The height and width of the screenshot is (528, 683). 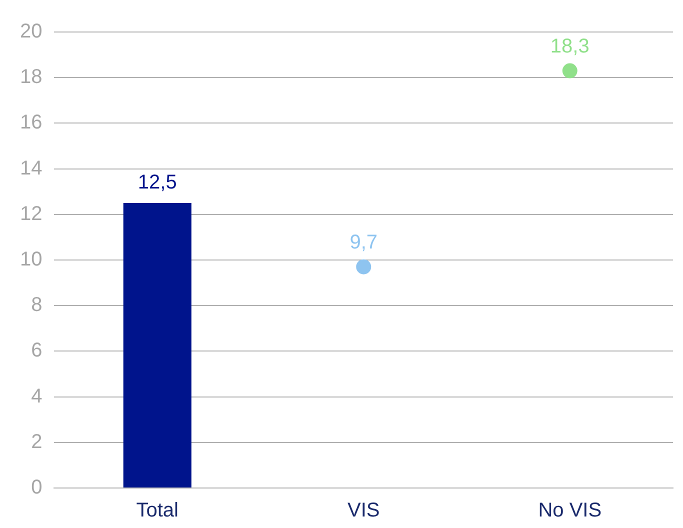 I want to click on y-tick-label: 0, so click(x=36, y=487).